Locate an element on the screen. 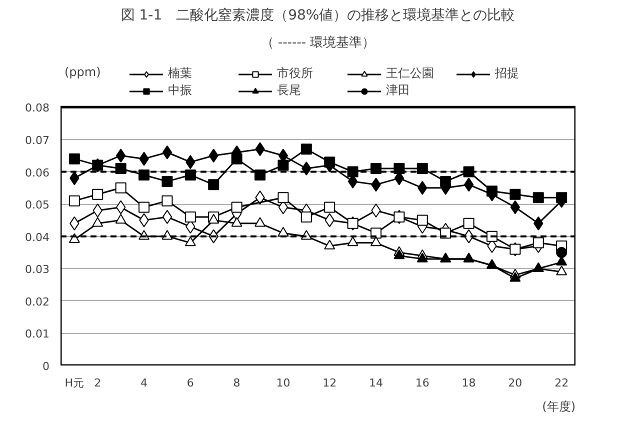  legend-label: 招提 is located at coordinates (507, 73).